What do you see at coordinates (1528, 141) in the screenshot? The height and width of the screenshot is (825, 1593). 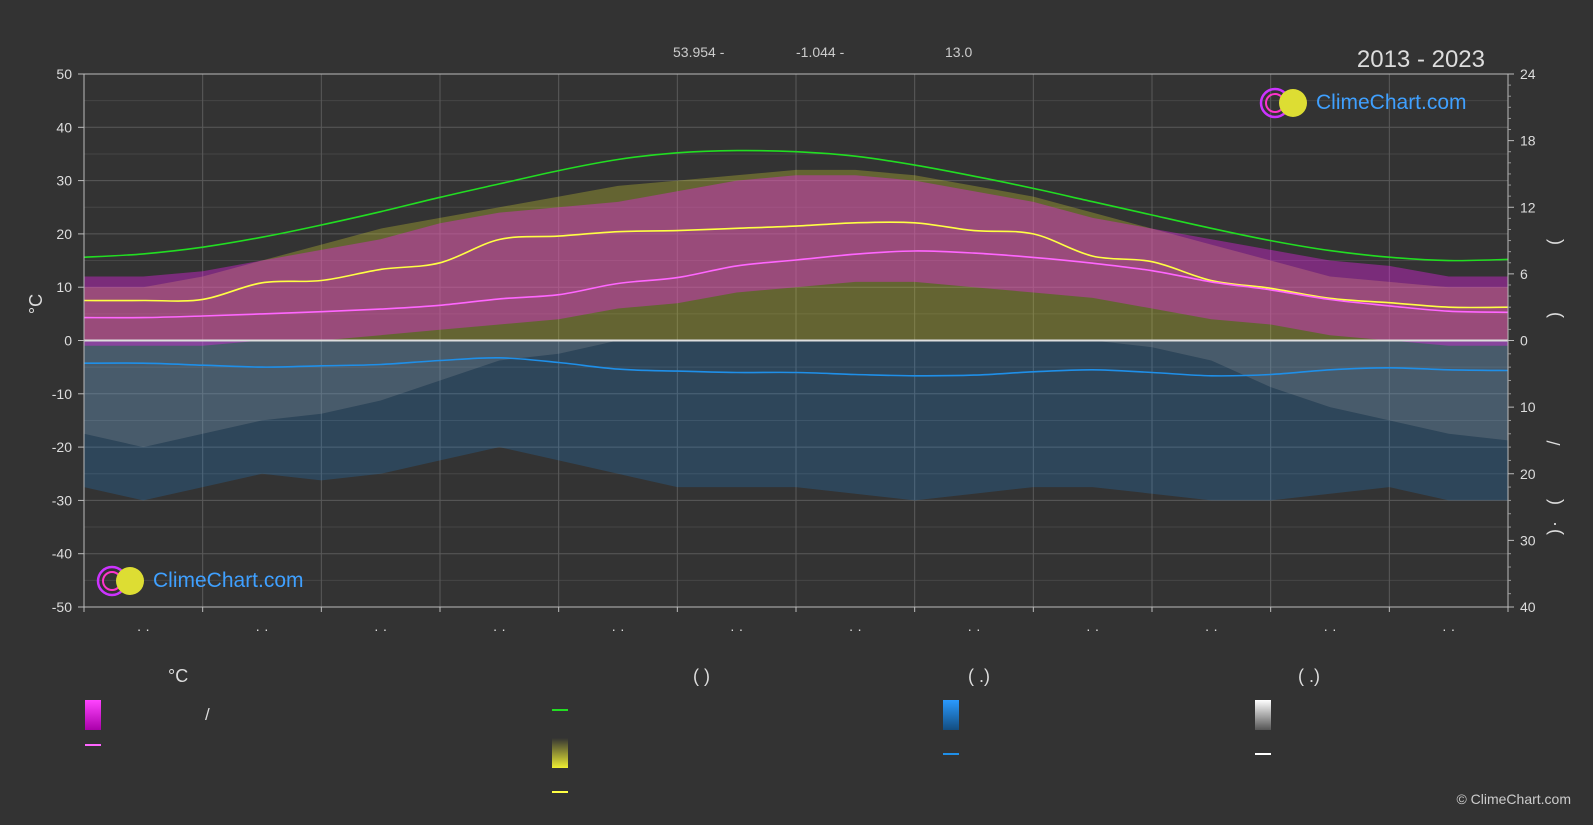 I see `y-tick-label-right-hours: 18` at bounding box center [1528, 141].